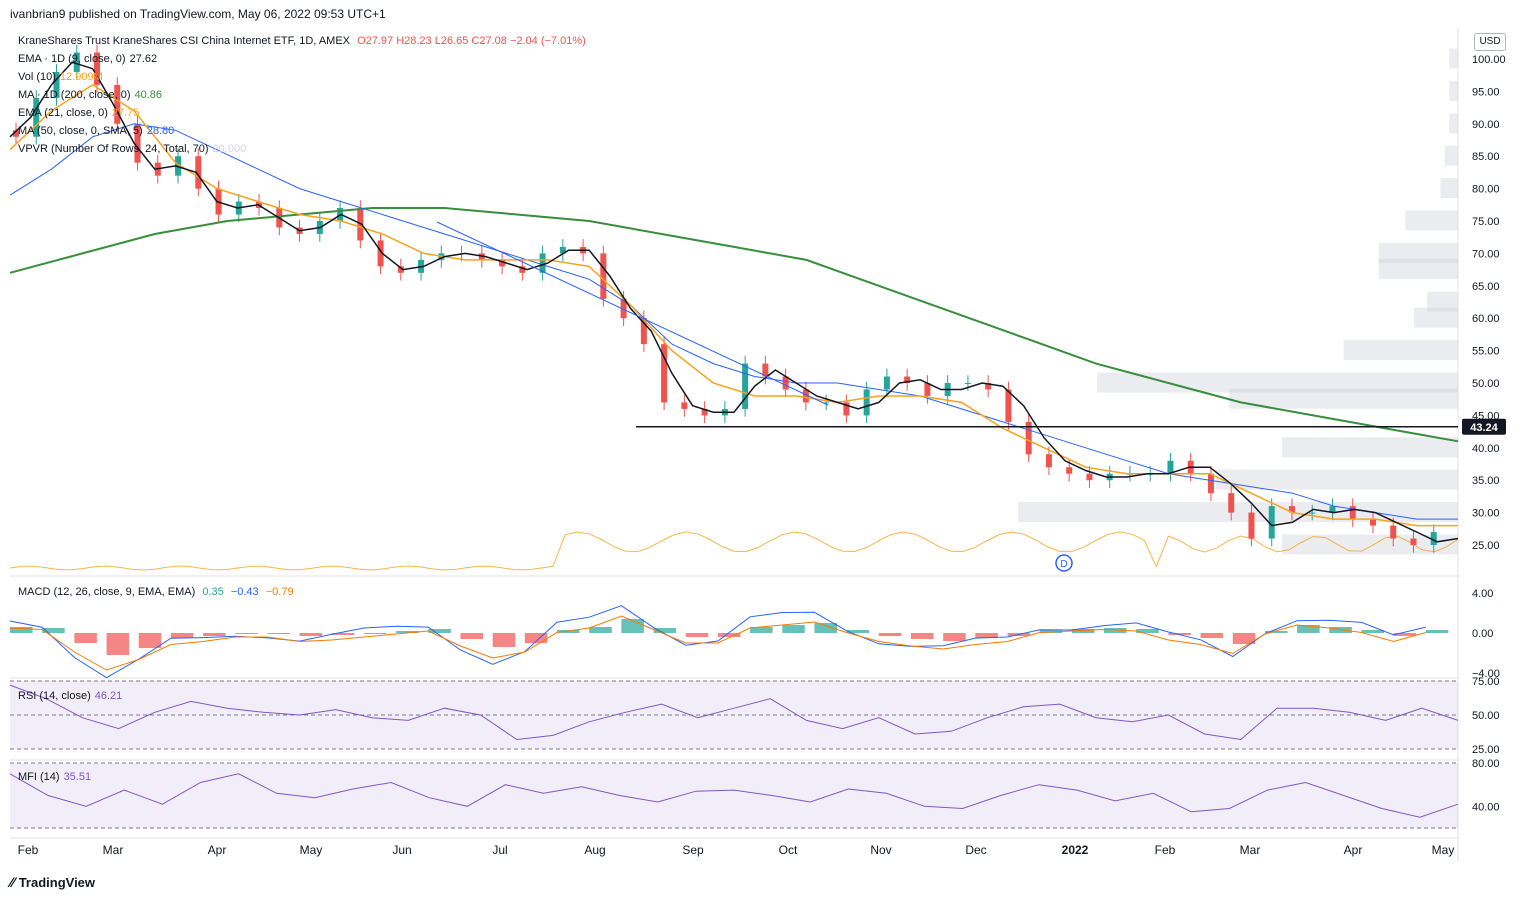 Image resolution: width=1526 pixels, height=899 pixels. Describe the element at coordinates (975, 850) in the screenshot. I see `time-axis-label: Dec` at that location.